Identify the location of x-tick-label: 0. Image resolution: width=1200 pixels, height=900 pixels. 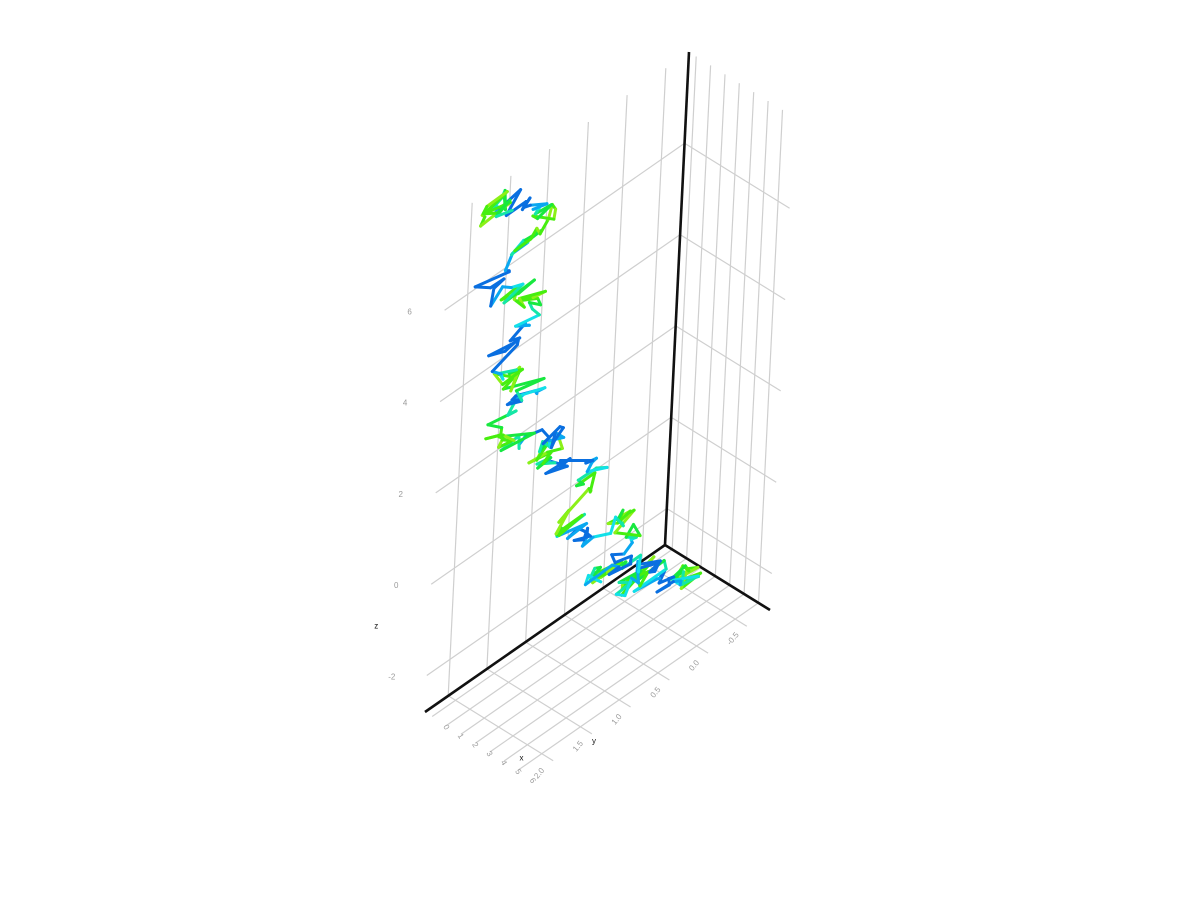
(446, 727).